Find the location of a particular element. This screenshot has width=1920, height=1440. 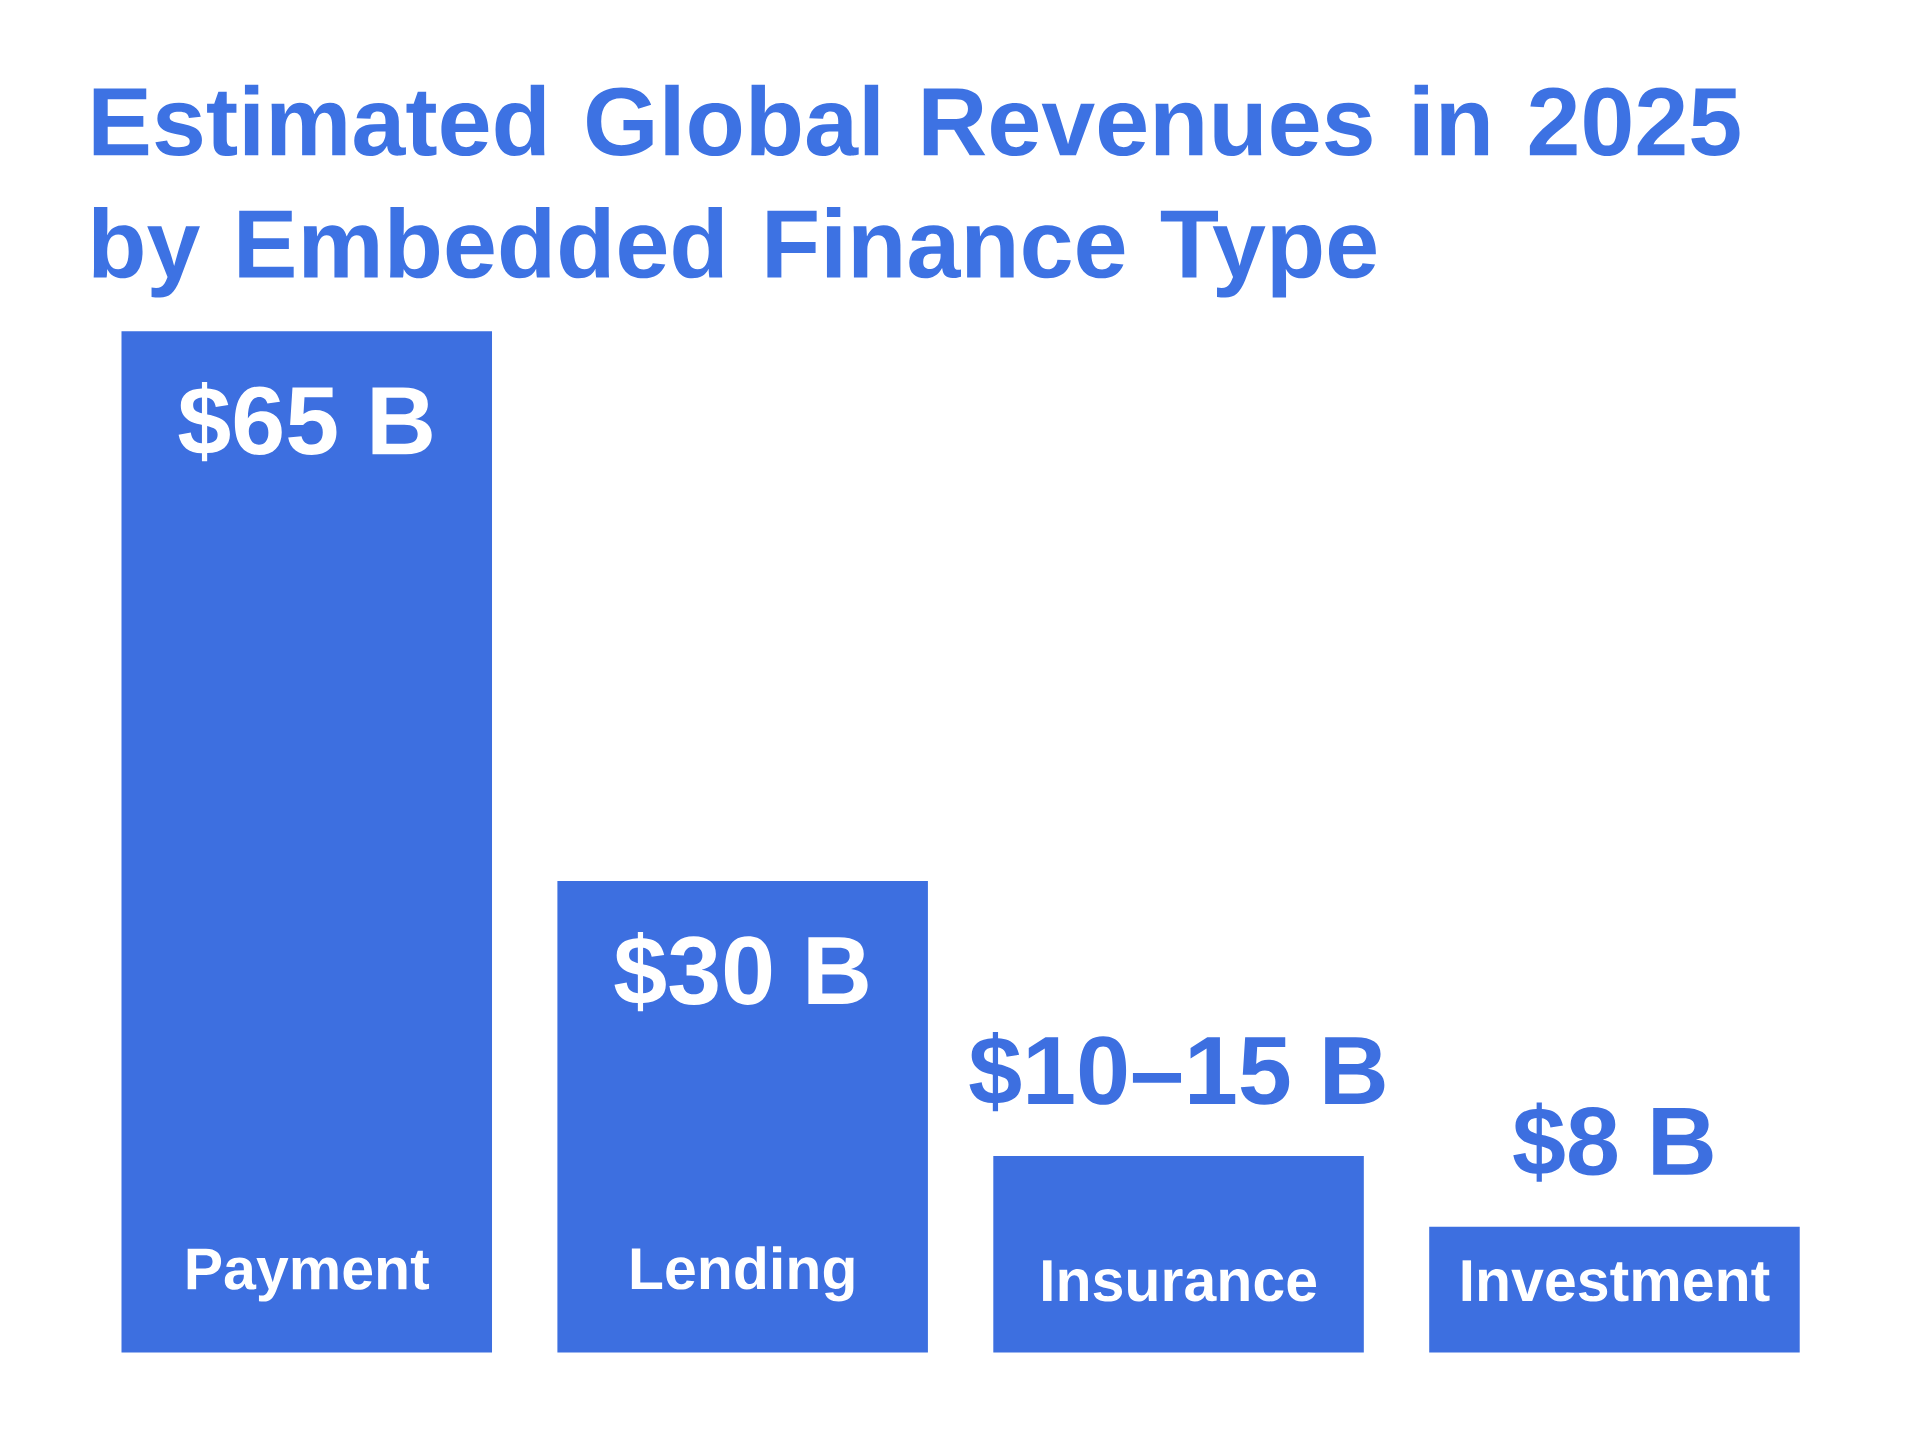

data-label: $65 B is located at coordinates (305, 422).